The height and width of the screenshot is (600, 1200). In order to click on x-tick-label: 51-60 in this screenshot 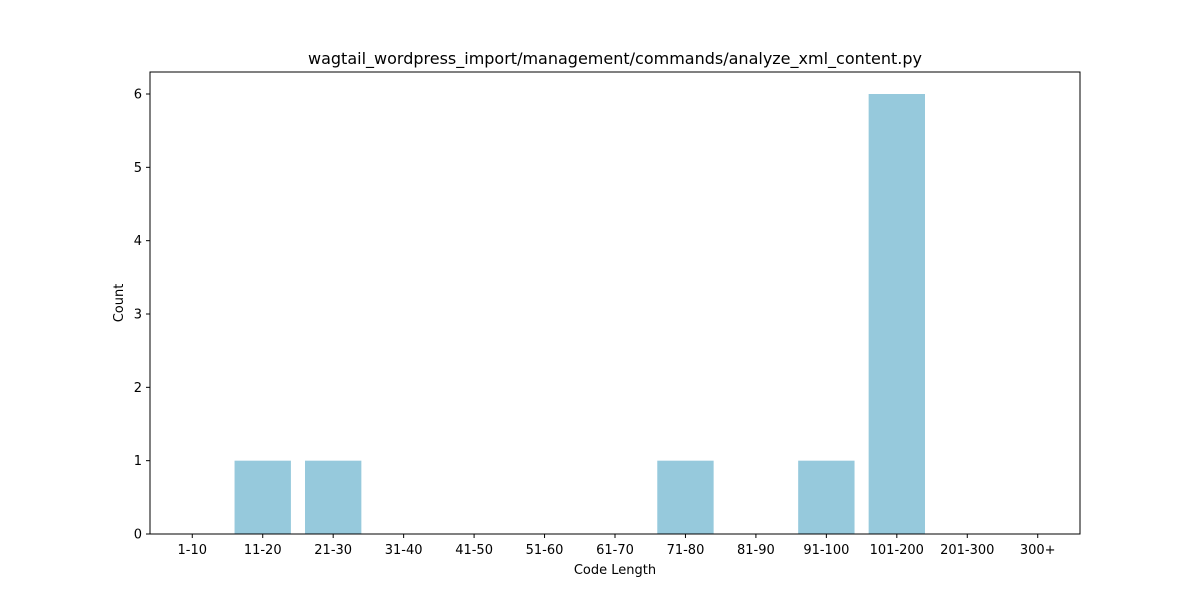, I will do `click(545, 550)`.